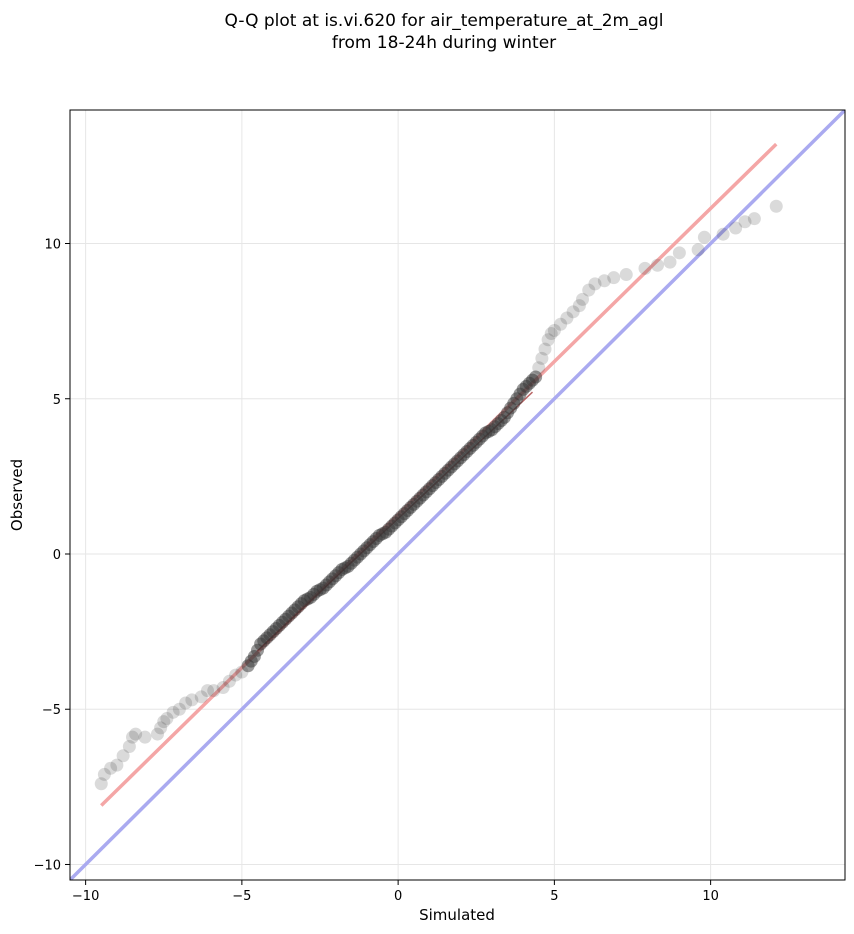  What do you see at coordinates (85, 896) in the screenshot?
I see `x-tick-label: −10` at bounding box center [85, 896].